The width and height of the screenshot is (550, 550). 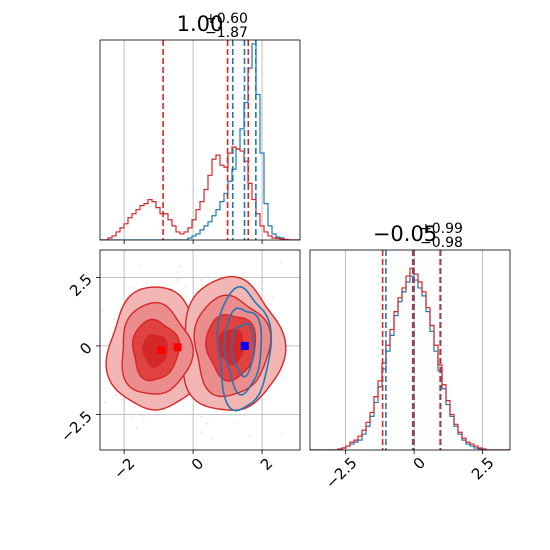 I want to click on panel-top-left-ticks, so click(x=193, y=242).